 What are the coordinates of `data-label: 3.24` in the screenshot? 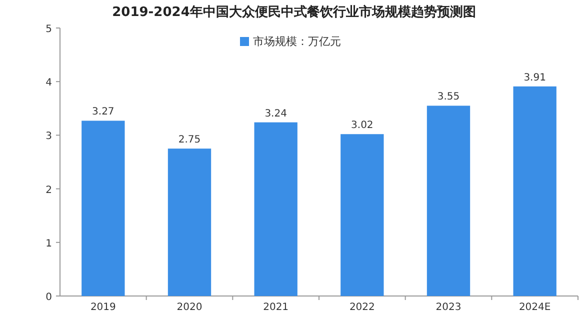 It's located at (275, 114).